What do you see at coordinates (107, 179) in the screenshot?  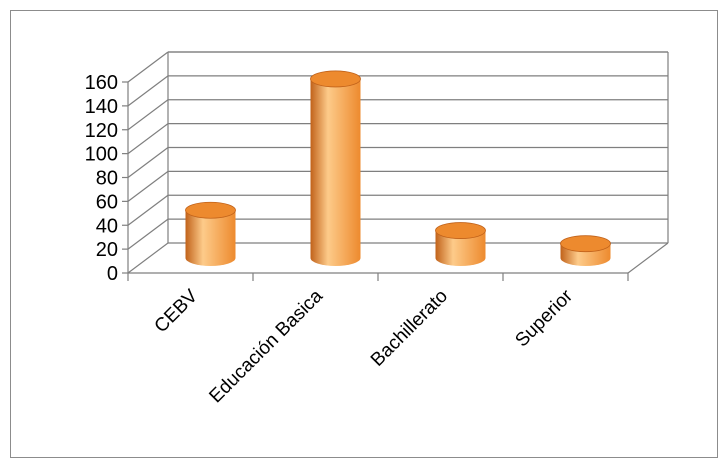 I see `y-tick-label: 80` at bounding box center [107, 179].